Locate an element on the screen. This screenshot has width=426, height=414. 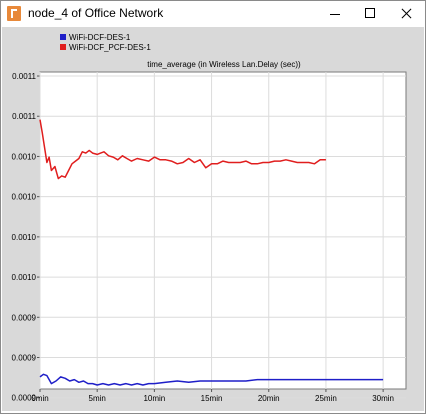
legend-item-dcf-pcf: WiFi-DCF_PCF-DES-1 is located at coordinates (105, 48).